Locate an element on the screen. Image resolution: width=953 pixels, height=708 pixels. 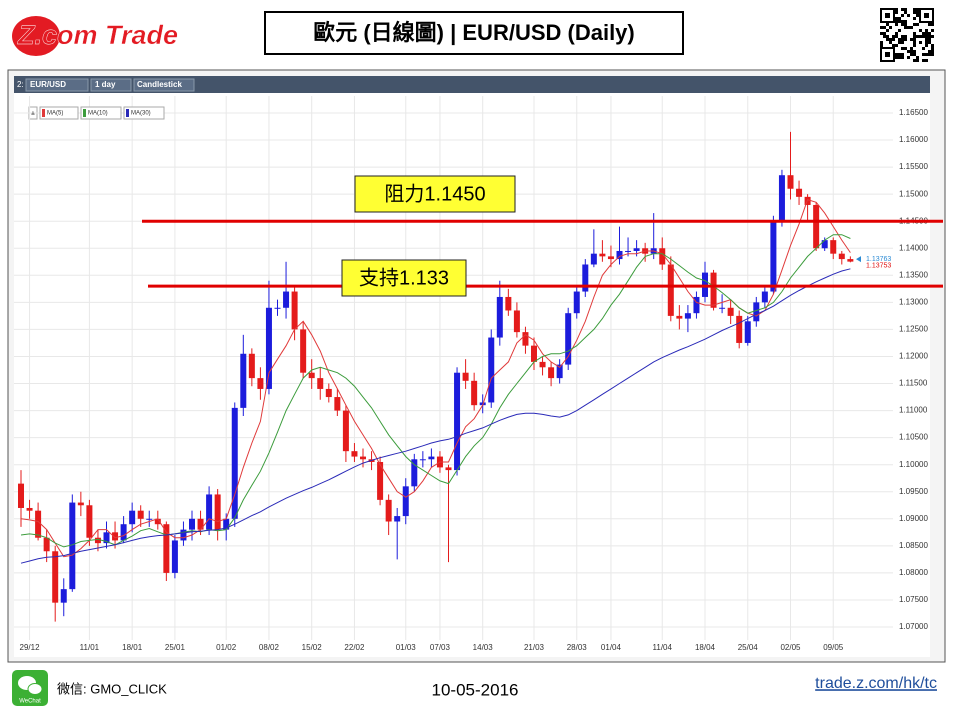
y-tick-label: 1.11500 is located at coordinates (913, 383).